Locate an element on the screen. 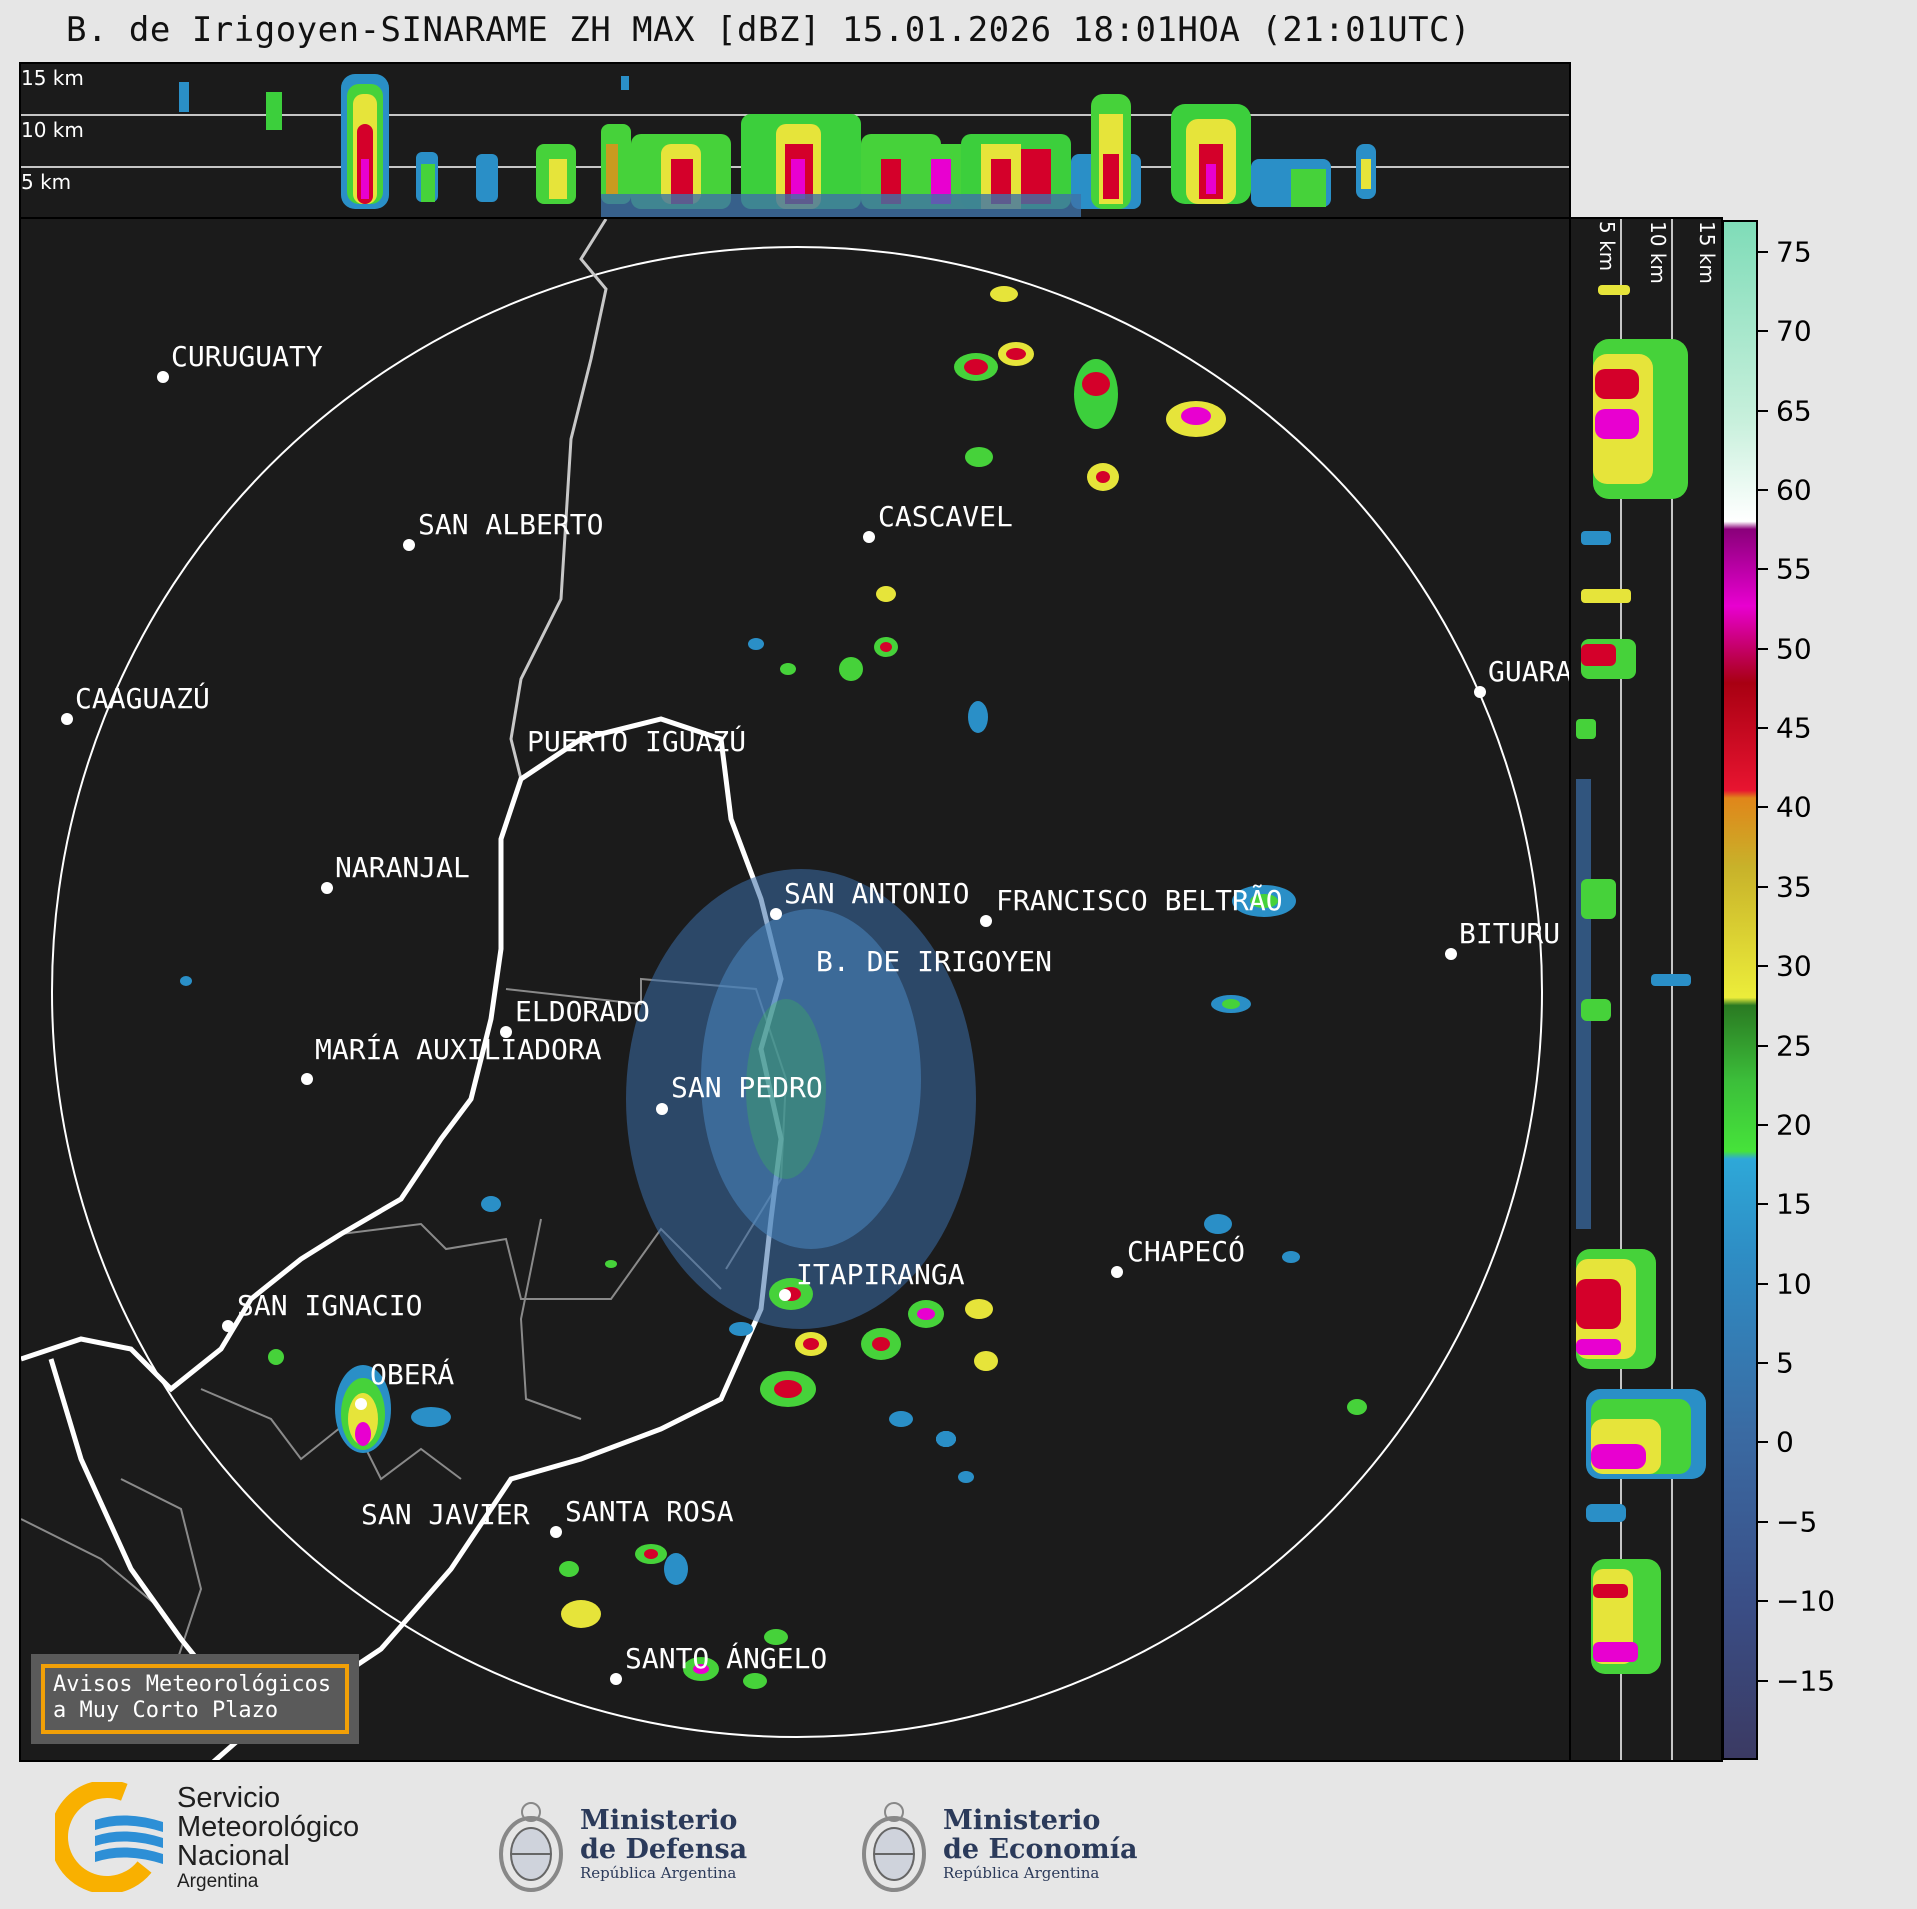  colorbar-tick-label: 55 is located at coordinates (1794, 569).